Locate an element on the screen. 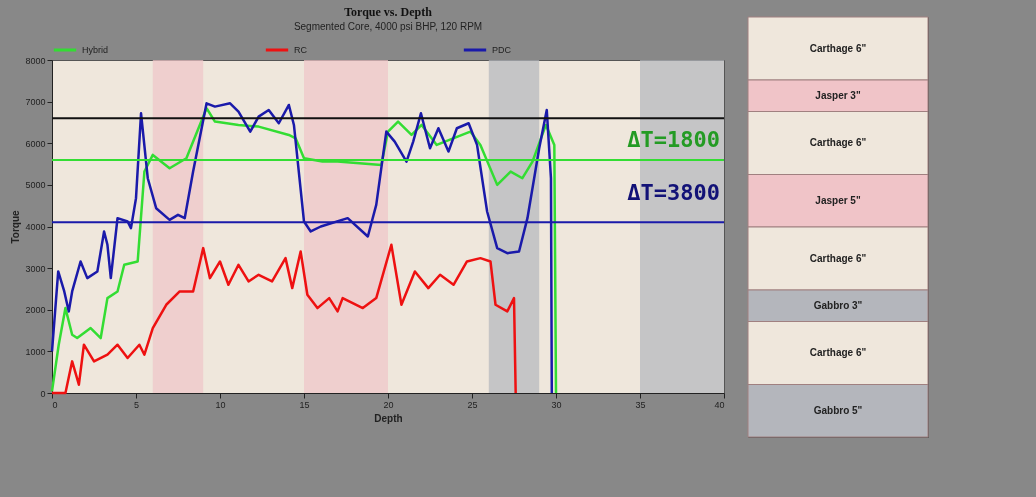 The height and width of the screenshot is (497, 1036). y-tick-label: 5000 is located at coordinates (35, 185).